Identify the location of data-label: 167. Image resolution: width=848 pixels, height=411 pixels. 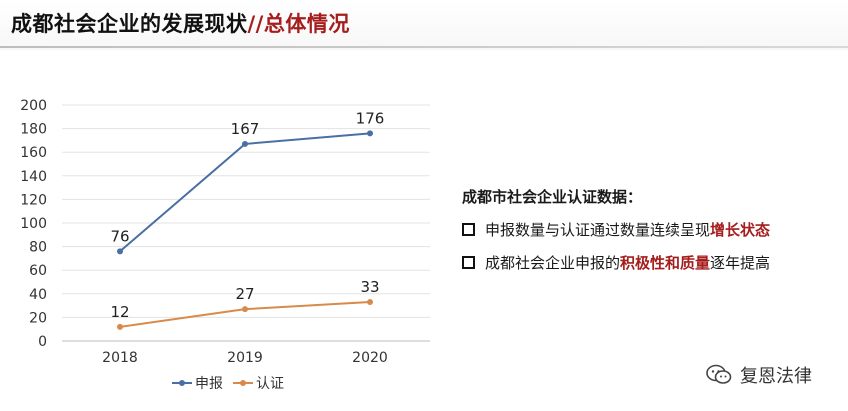
(245, 129).